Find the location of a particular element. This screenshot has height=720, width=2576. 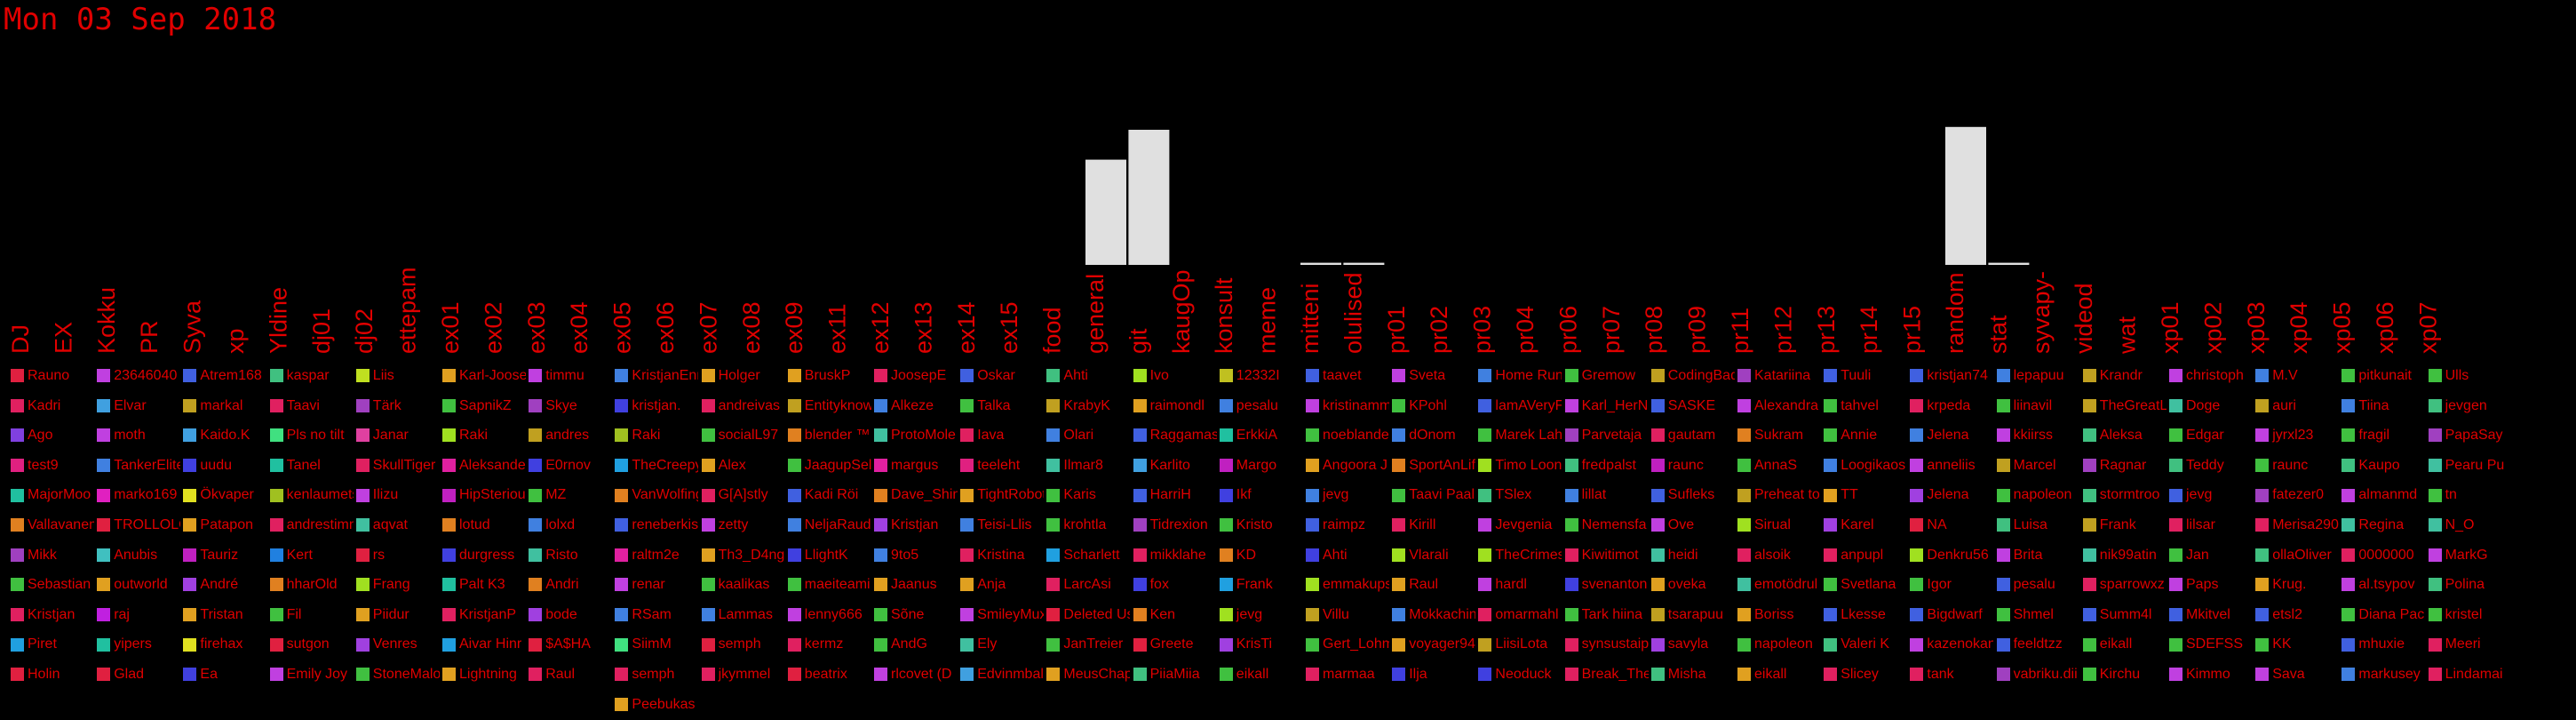

user-entry: Edvinmbal is located at coordinates (1002, 675).